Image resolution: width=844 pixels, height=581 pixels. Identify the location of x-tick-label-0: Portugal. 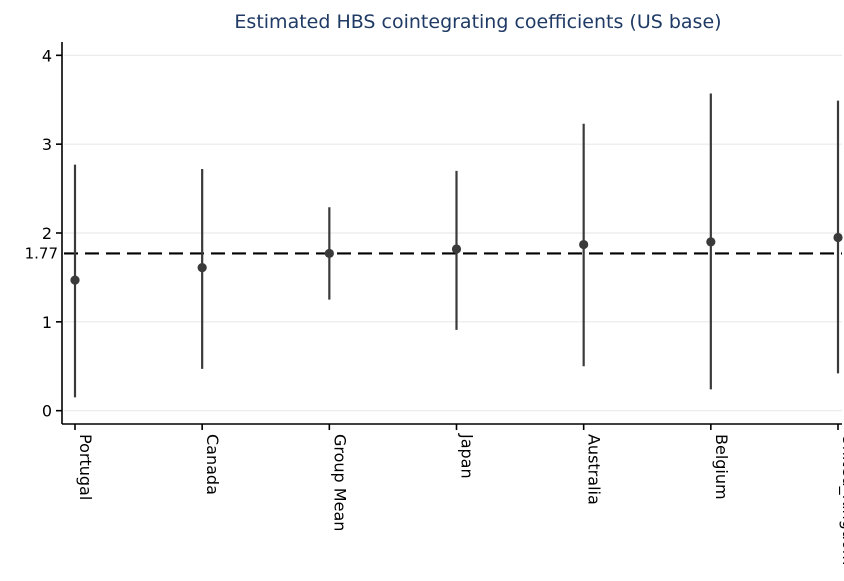
(85, 467).